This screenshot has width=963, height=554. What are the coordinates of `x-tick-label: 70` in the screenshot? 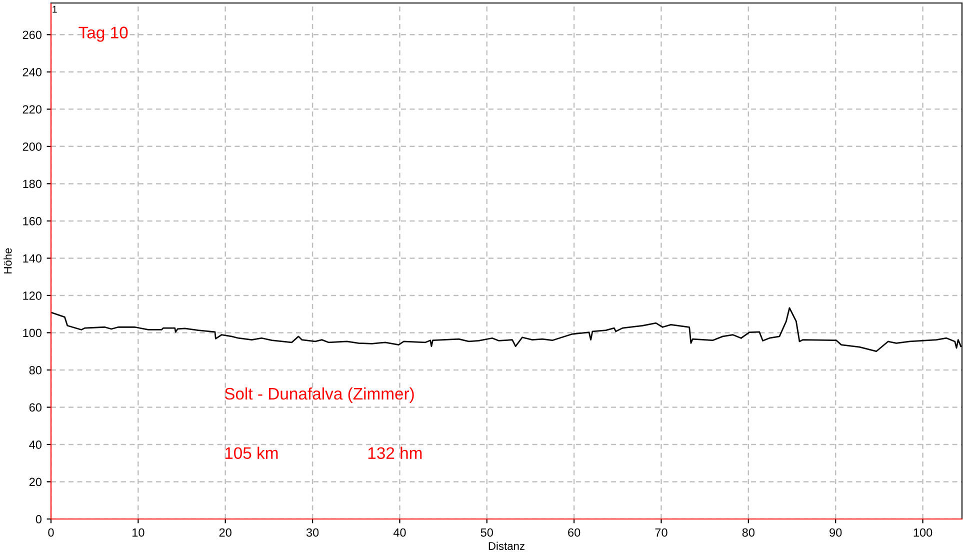 It's located at (661, 532).